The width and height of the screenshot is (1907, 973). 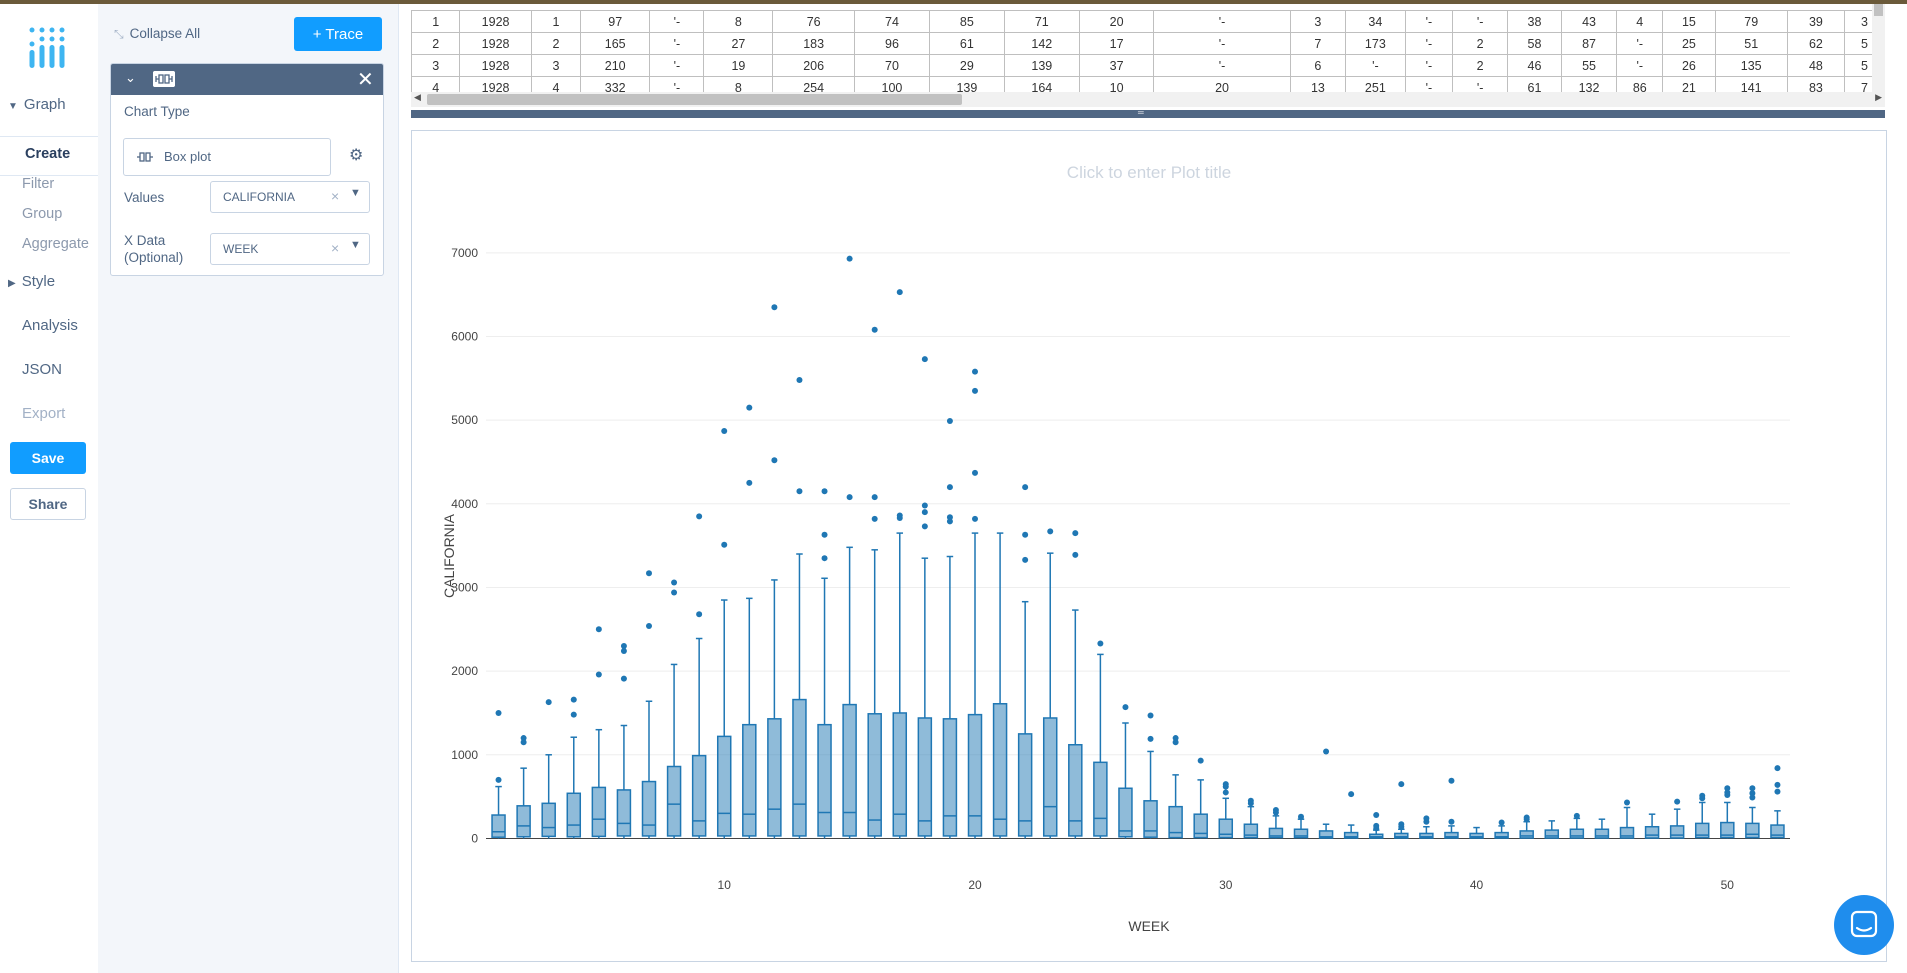 What do you see at coordinates (738, 43) in the screenshot?
I see `grid-cell: 27` at bounding box center [738, 43].